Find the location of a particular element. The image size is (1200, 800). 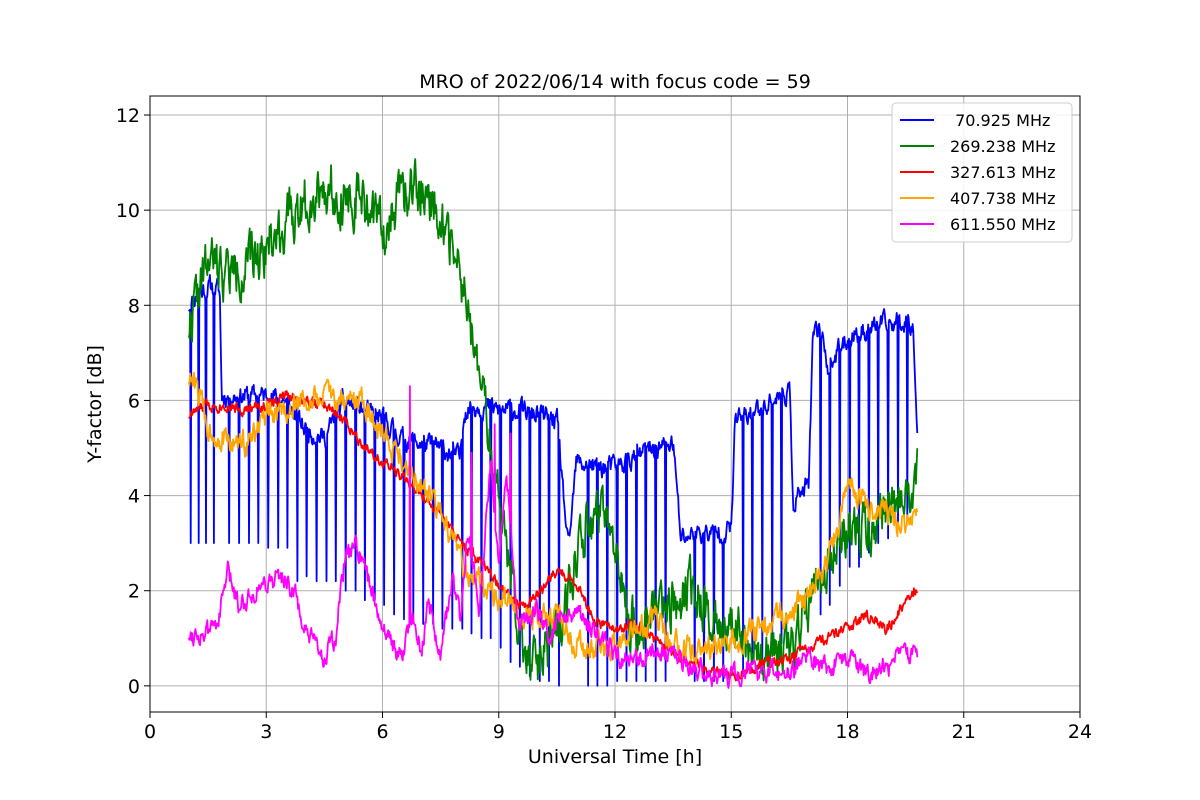

y-tick-label: 12 is located at coordinates (128, 116).